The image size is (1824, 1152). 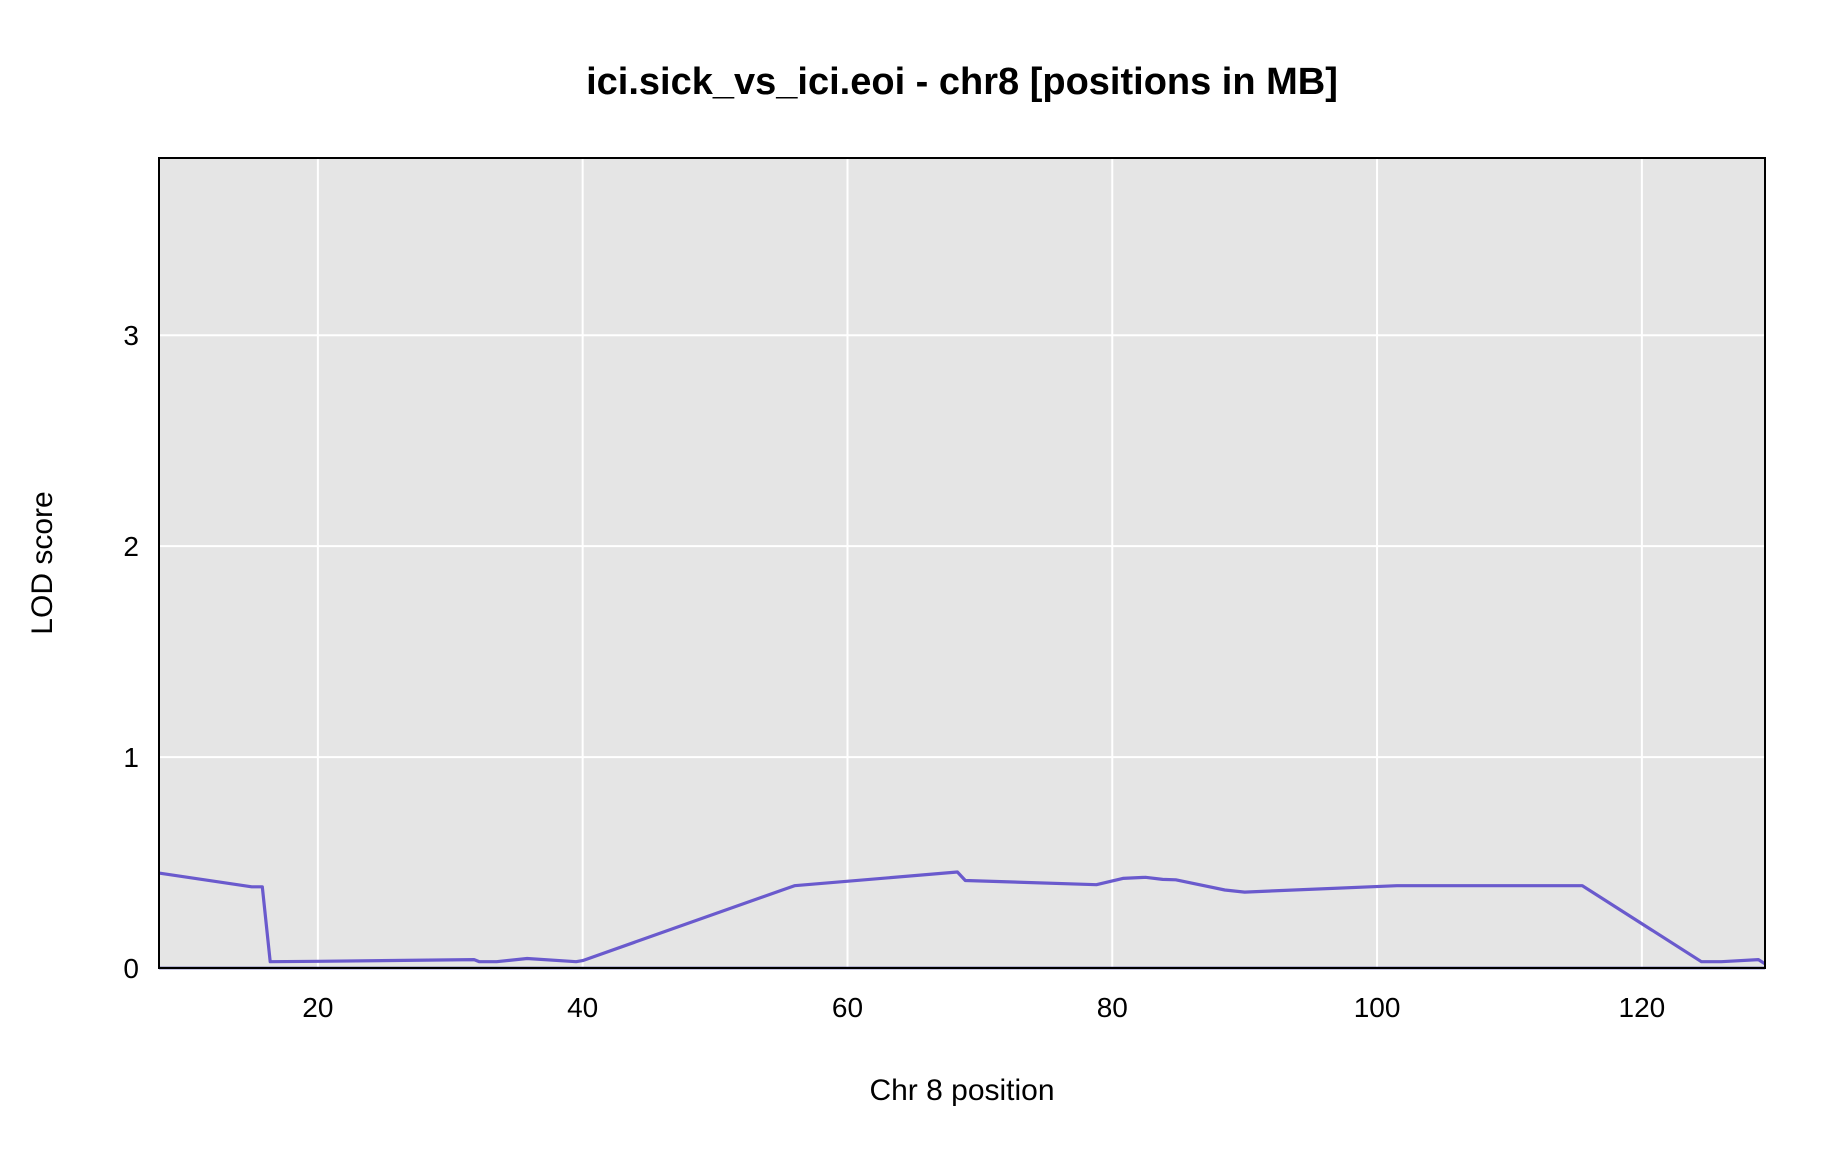 I want to click on lod-series-line, so click(x=962, y=918).